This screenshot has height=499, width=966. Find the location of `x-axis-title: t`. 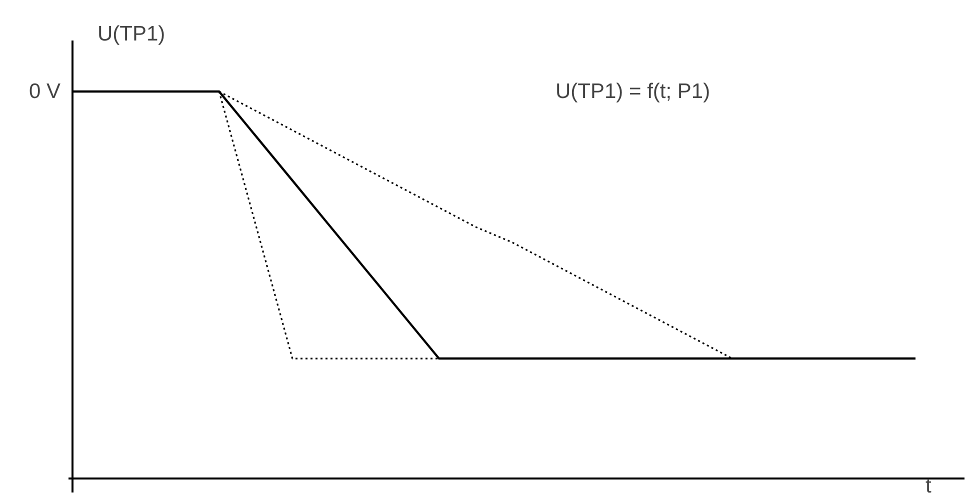

x-axis-title: t is located at coordinates (929, 486).